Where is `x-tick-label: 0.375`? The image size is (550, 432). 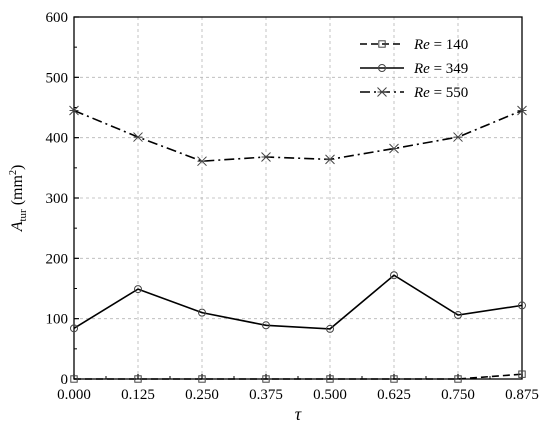
x-tick-label: 0.375 is located at coordinates (266, 395).